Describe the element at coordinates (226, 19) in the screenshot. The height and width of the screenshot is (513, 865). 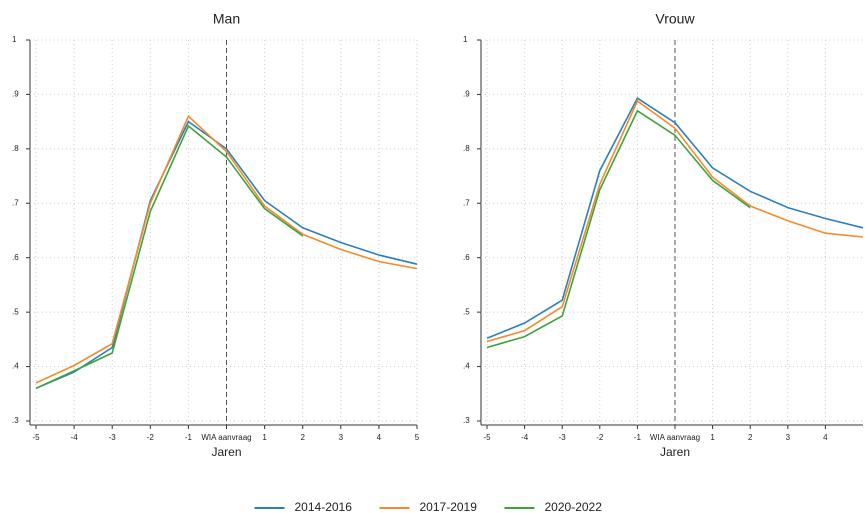
I see `chart-title: Man` at that location.